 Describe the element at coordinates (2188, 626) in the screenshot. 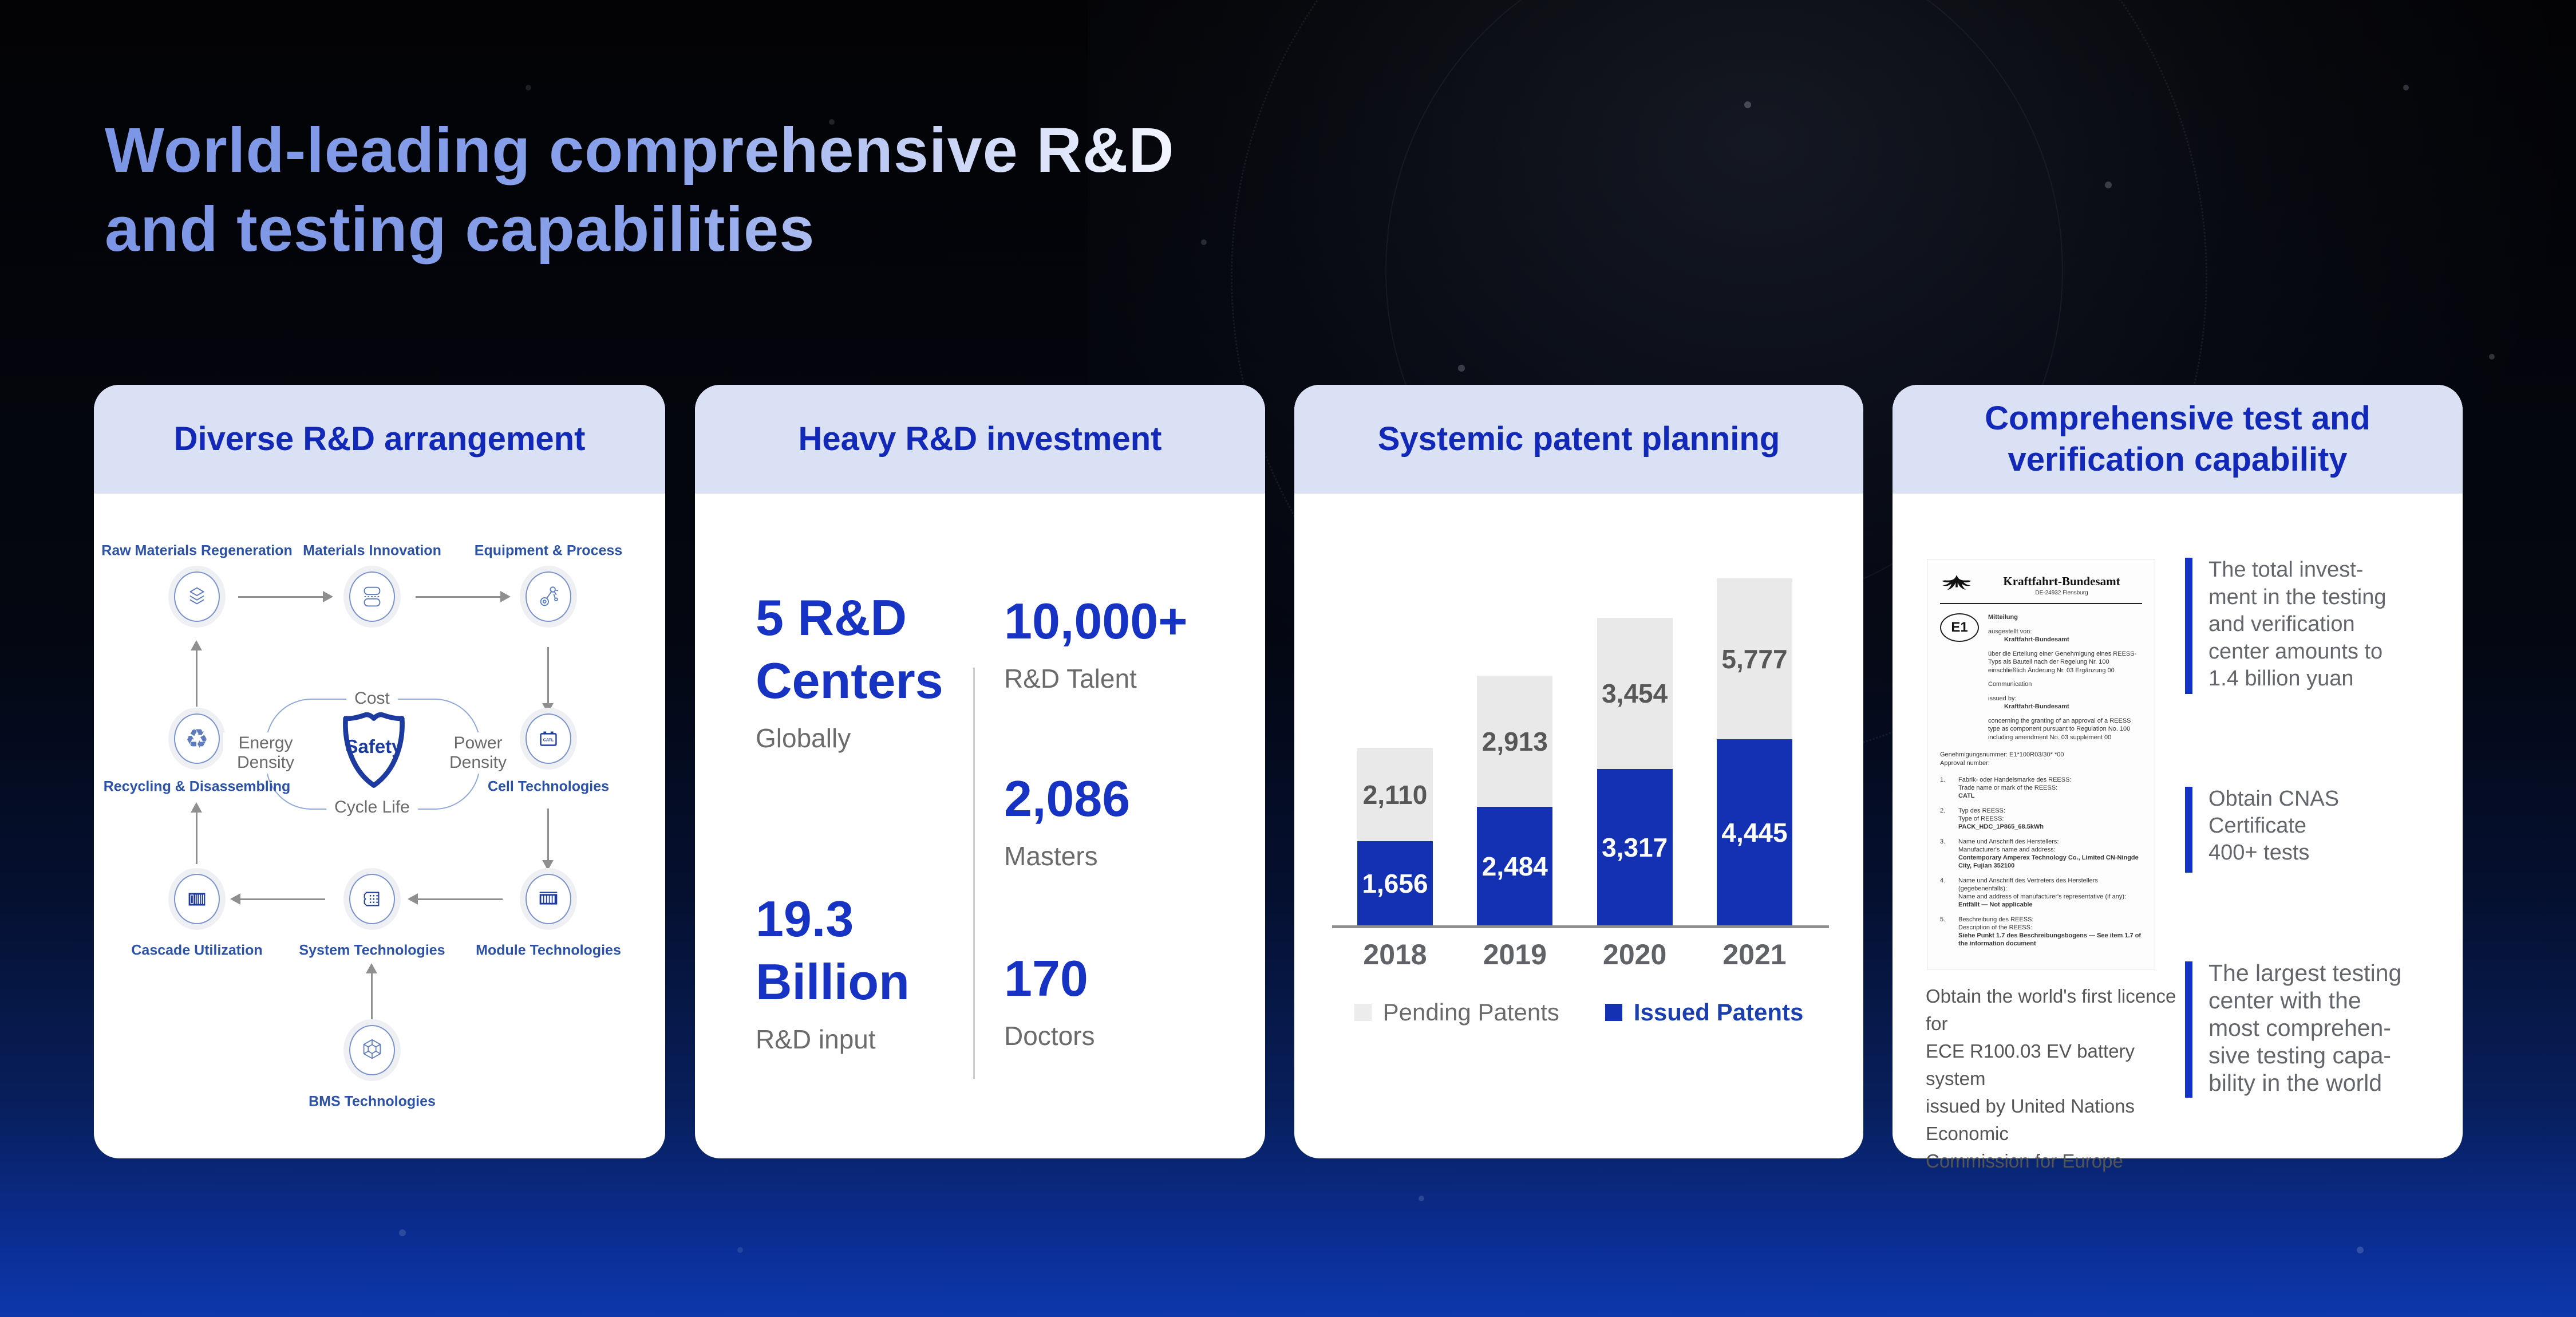

I see `highlight-bar-investment` at that location.